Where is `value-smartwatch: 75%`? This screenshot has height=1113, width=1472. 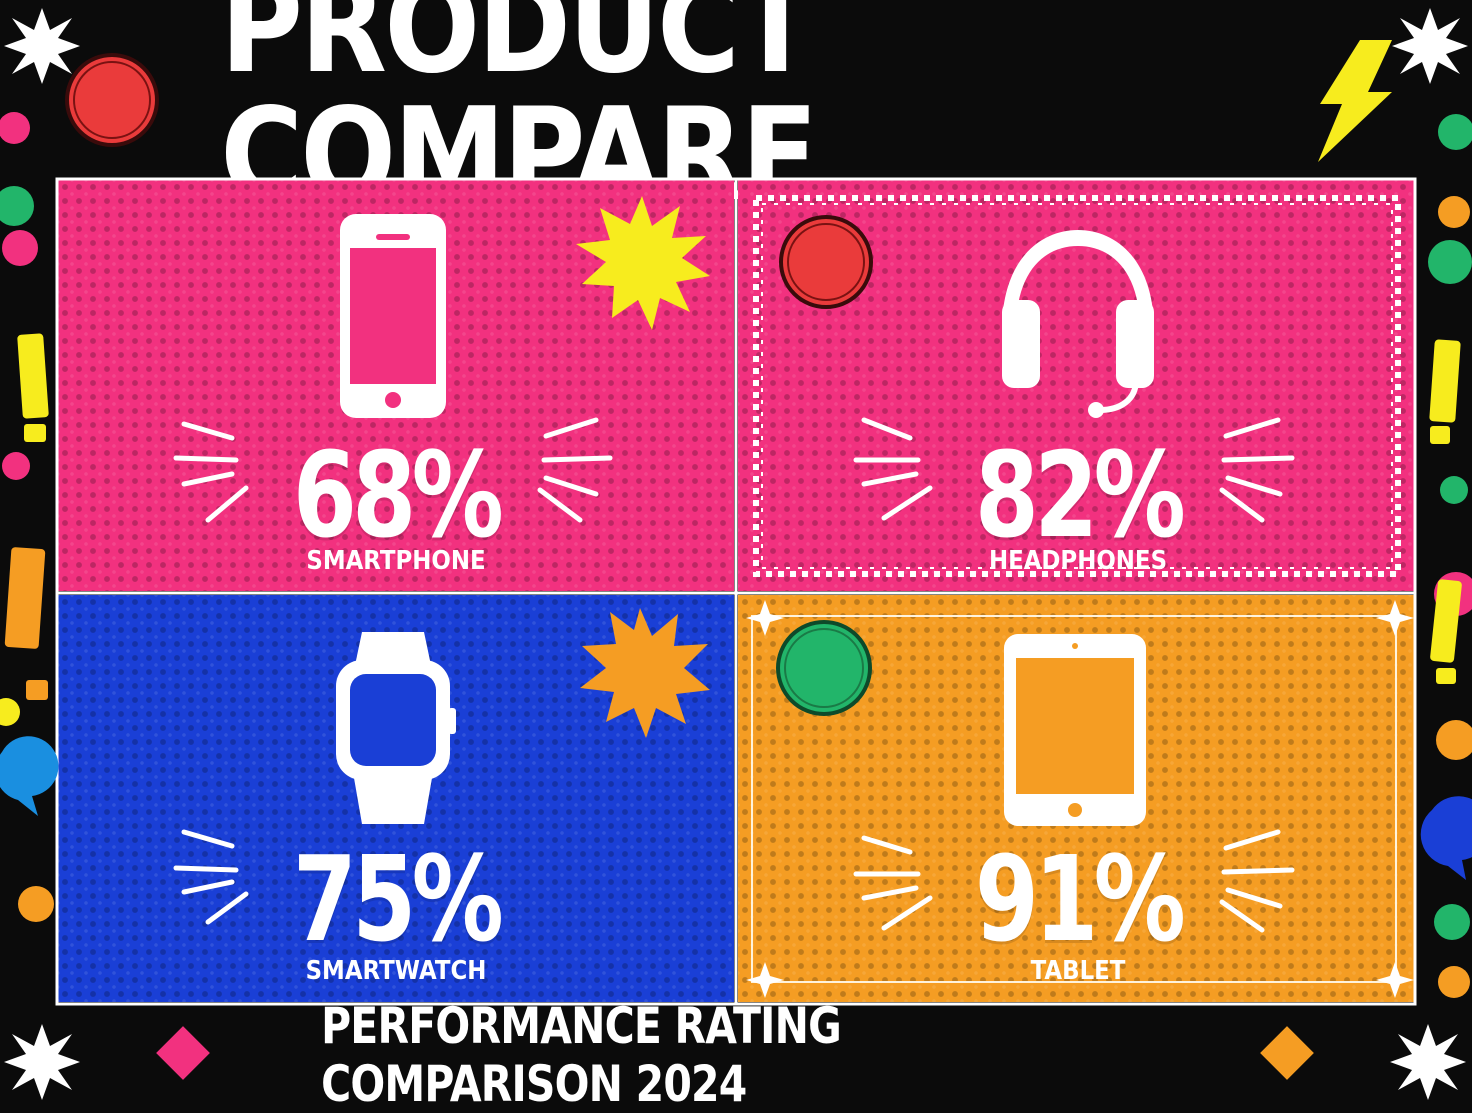 value-smartwatch: 75% is located at coordinates (398, 899).